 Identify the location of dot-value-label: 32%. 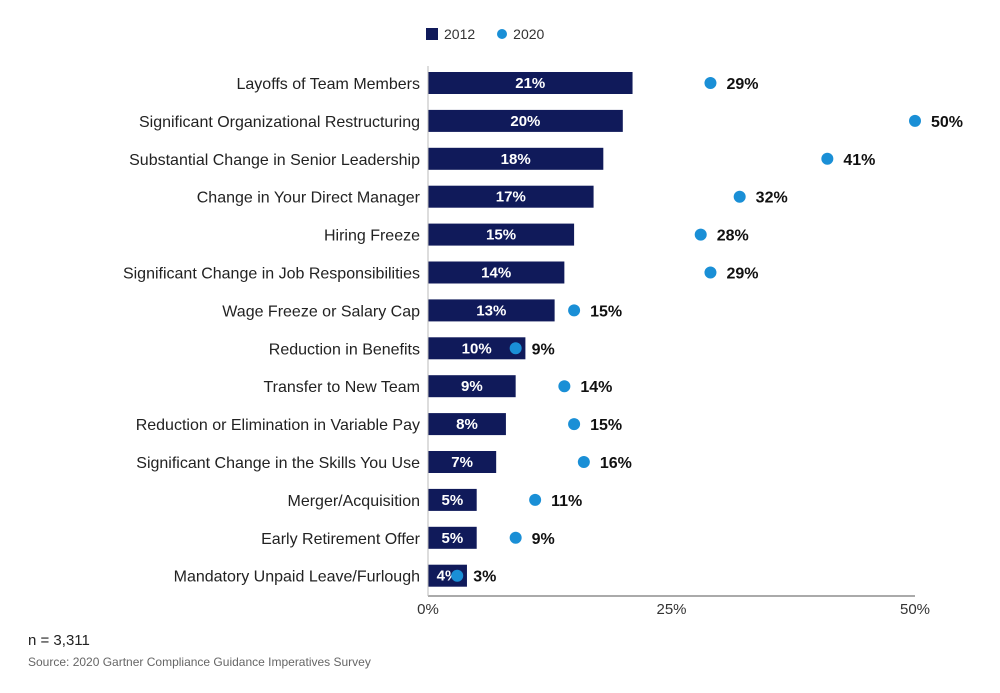
(772, 198).